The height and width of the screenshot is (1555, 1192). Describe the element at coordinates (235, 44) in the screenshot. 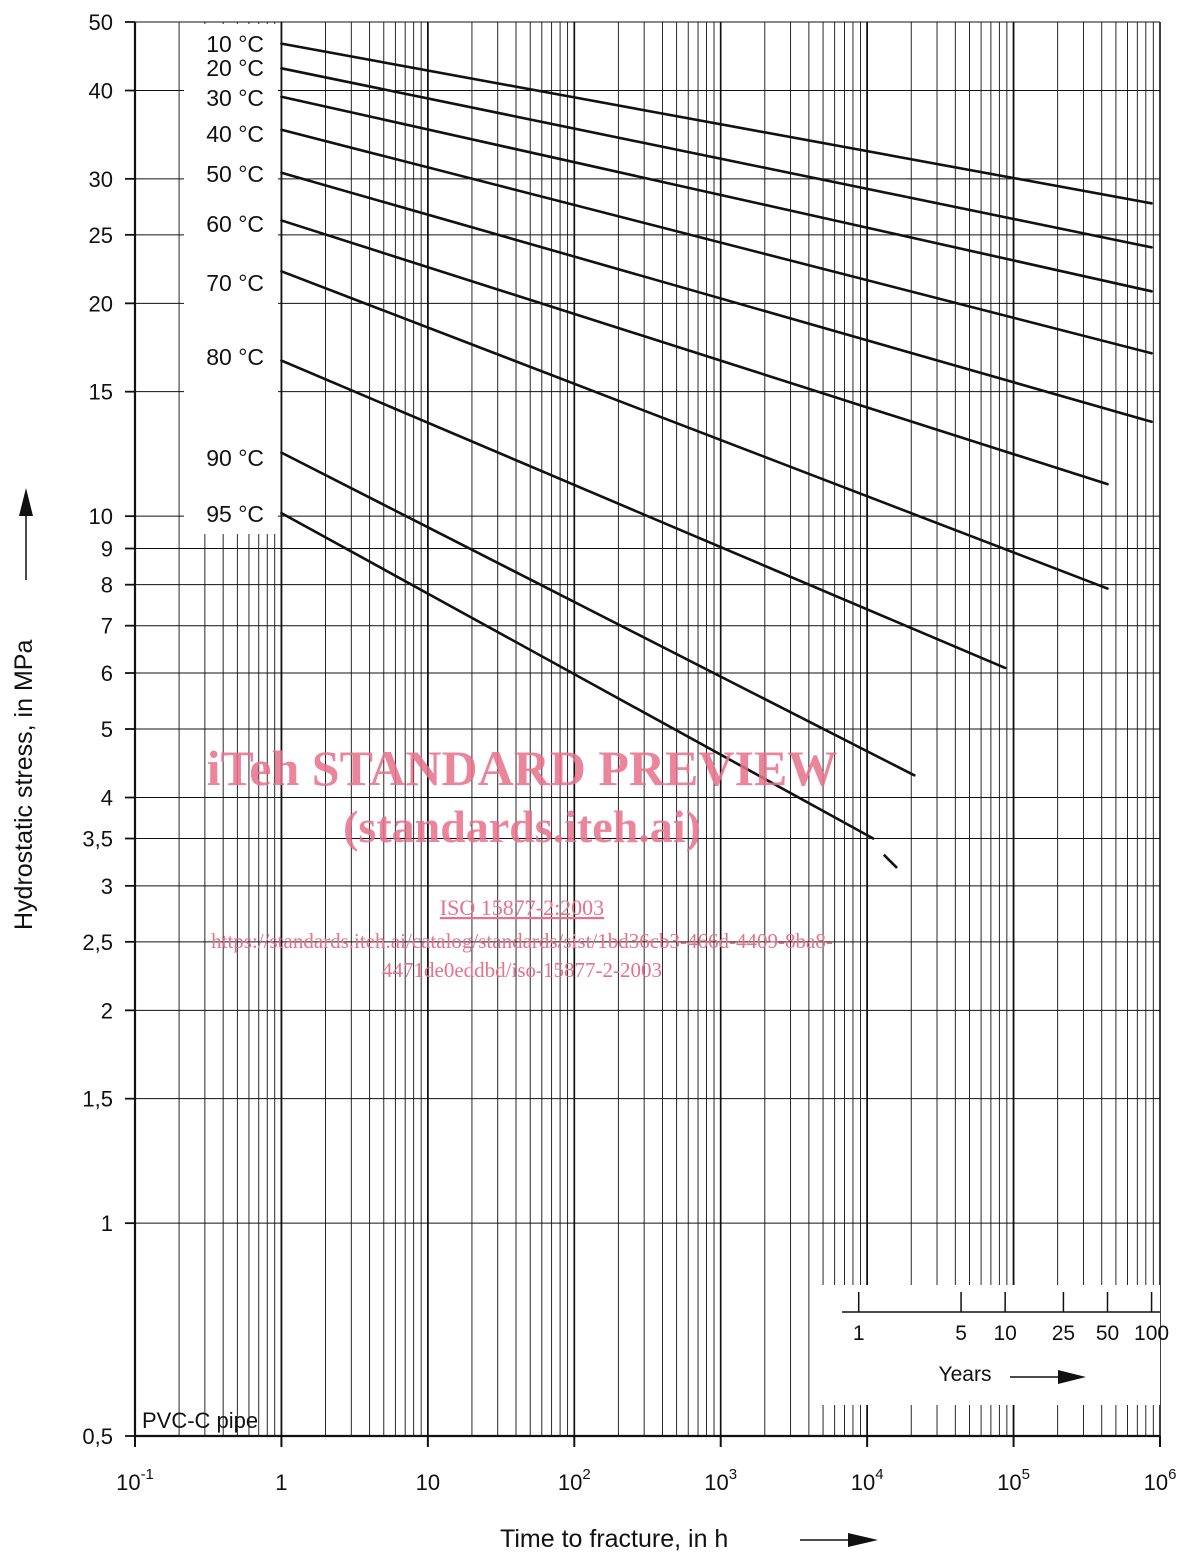

I see `curve-label: 10 °C` at that location.